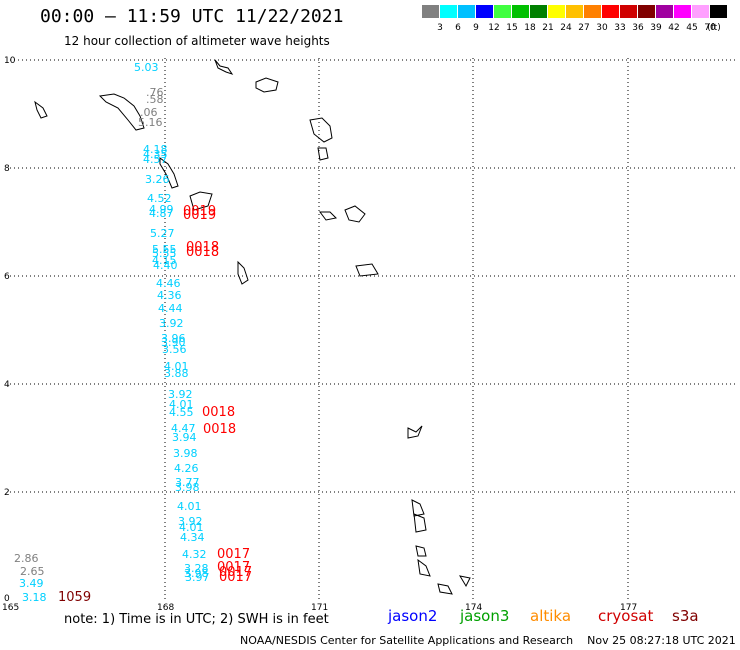 This screenshot has height=650, width=740. What do you see at coordinates (150, 122) in the screenshot?
I see `wave-height-label: 5.16` at bounding box center [150, 122].